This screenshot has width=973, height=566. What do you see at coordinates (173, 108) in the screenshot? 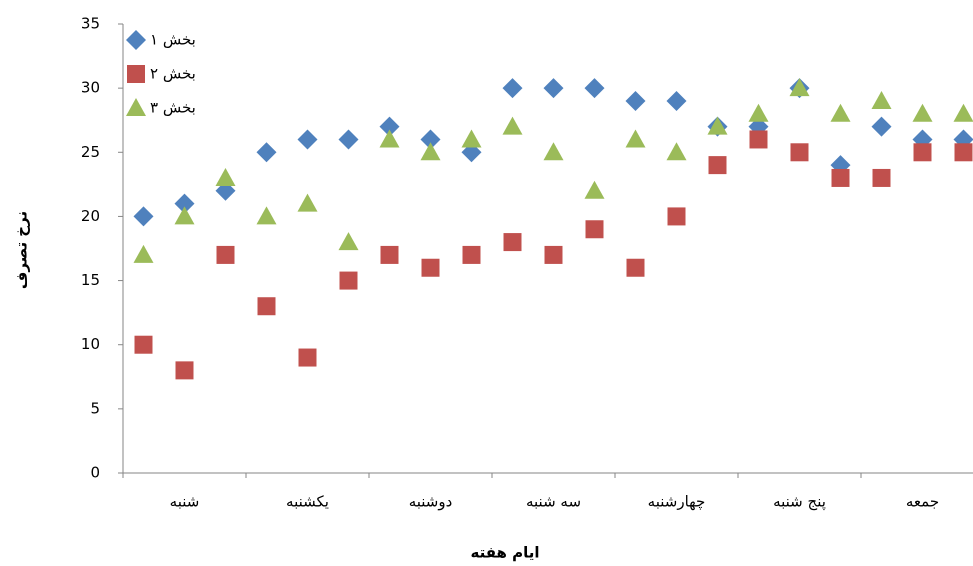
I see `legend-label: بخش ۳` at bounding box center [173, 108].